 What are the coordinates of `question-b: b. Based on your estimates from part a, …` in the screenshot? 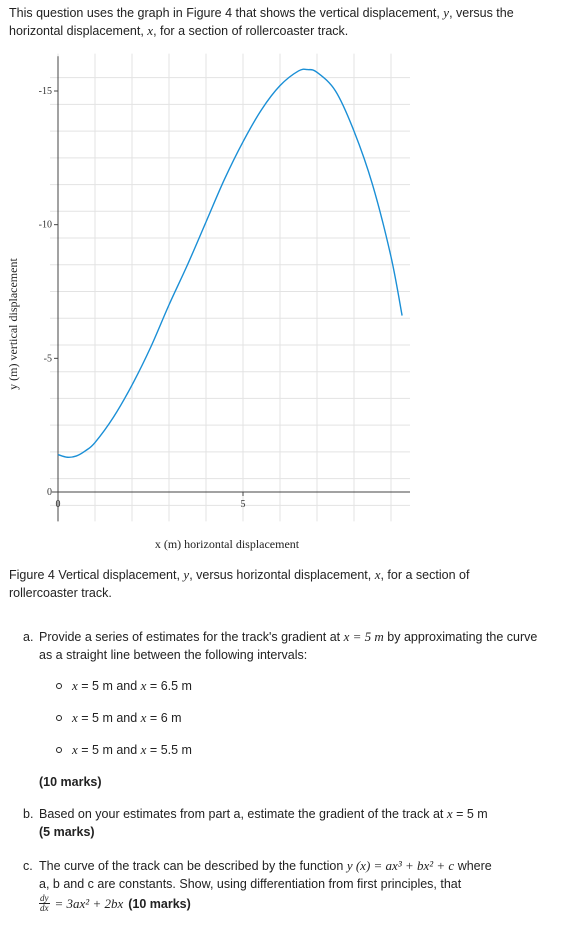 It's located at (283, 823).